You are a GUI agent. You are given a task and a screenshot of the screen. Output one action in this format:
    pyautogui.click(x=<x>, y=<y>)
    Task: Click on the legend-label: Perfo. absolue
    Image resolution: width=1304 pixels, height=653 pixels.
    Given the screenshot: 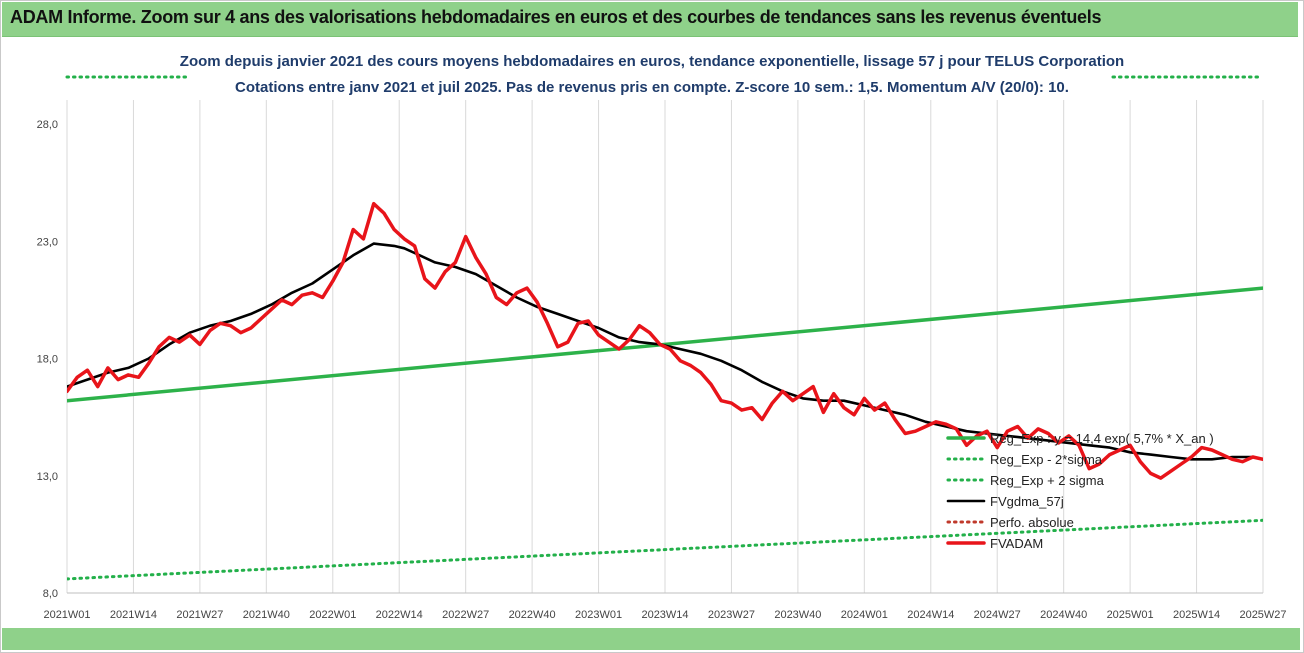 What is the action you would take?
    pyautogui.click(x=1032, y=522)
    